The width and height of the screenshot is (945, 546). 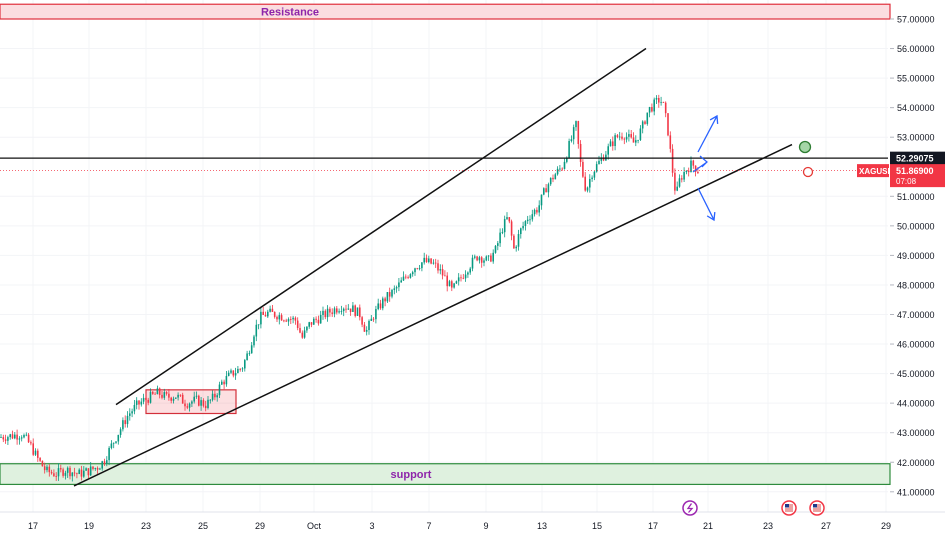 I want to click on y-tick-label: 53.00000, so click(x=916, y=138).